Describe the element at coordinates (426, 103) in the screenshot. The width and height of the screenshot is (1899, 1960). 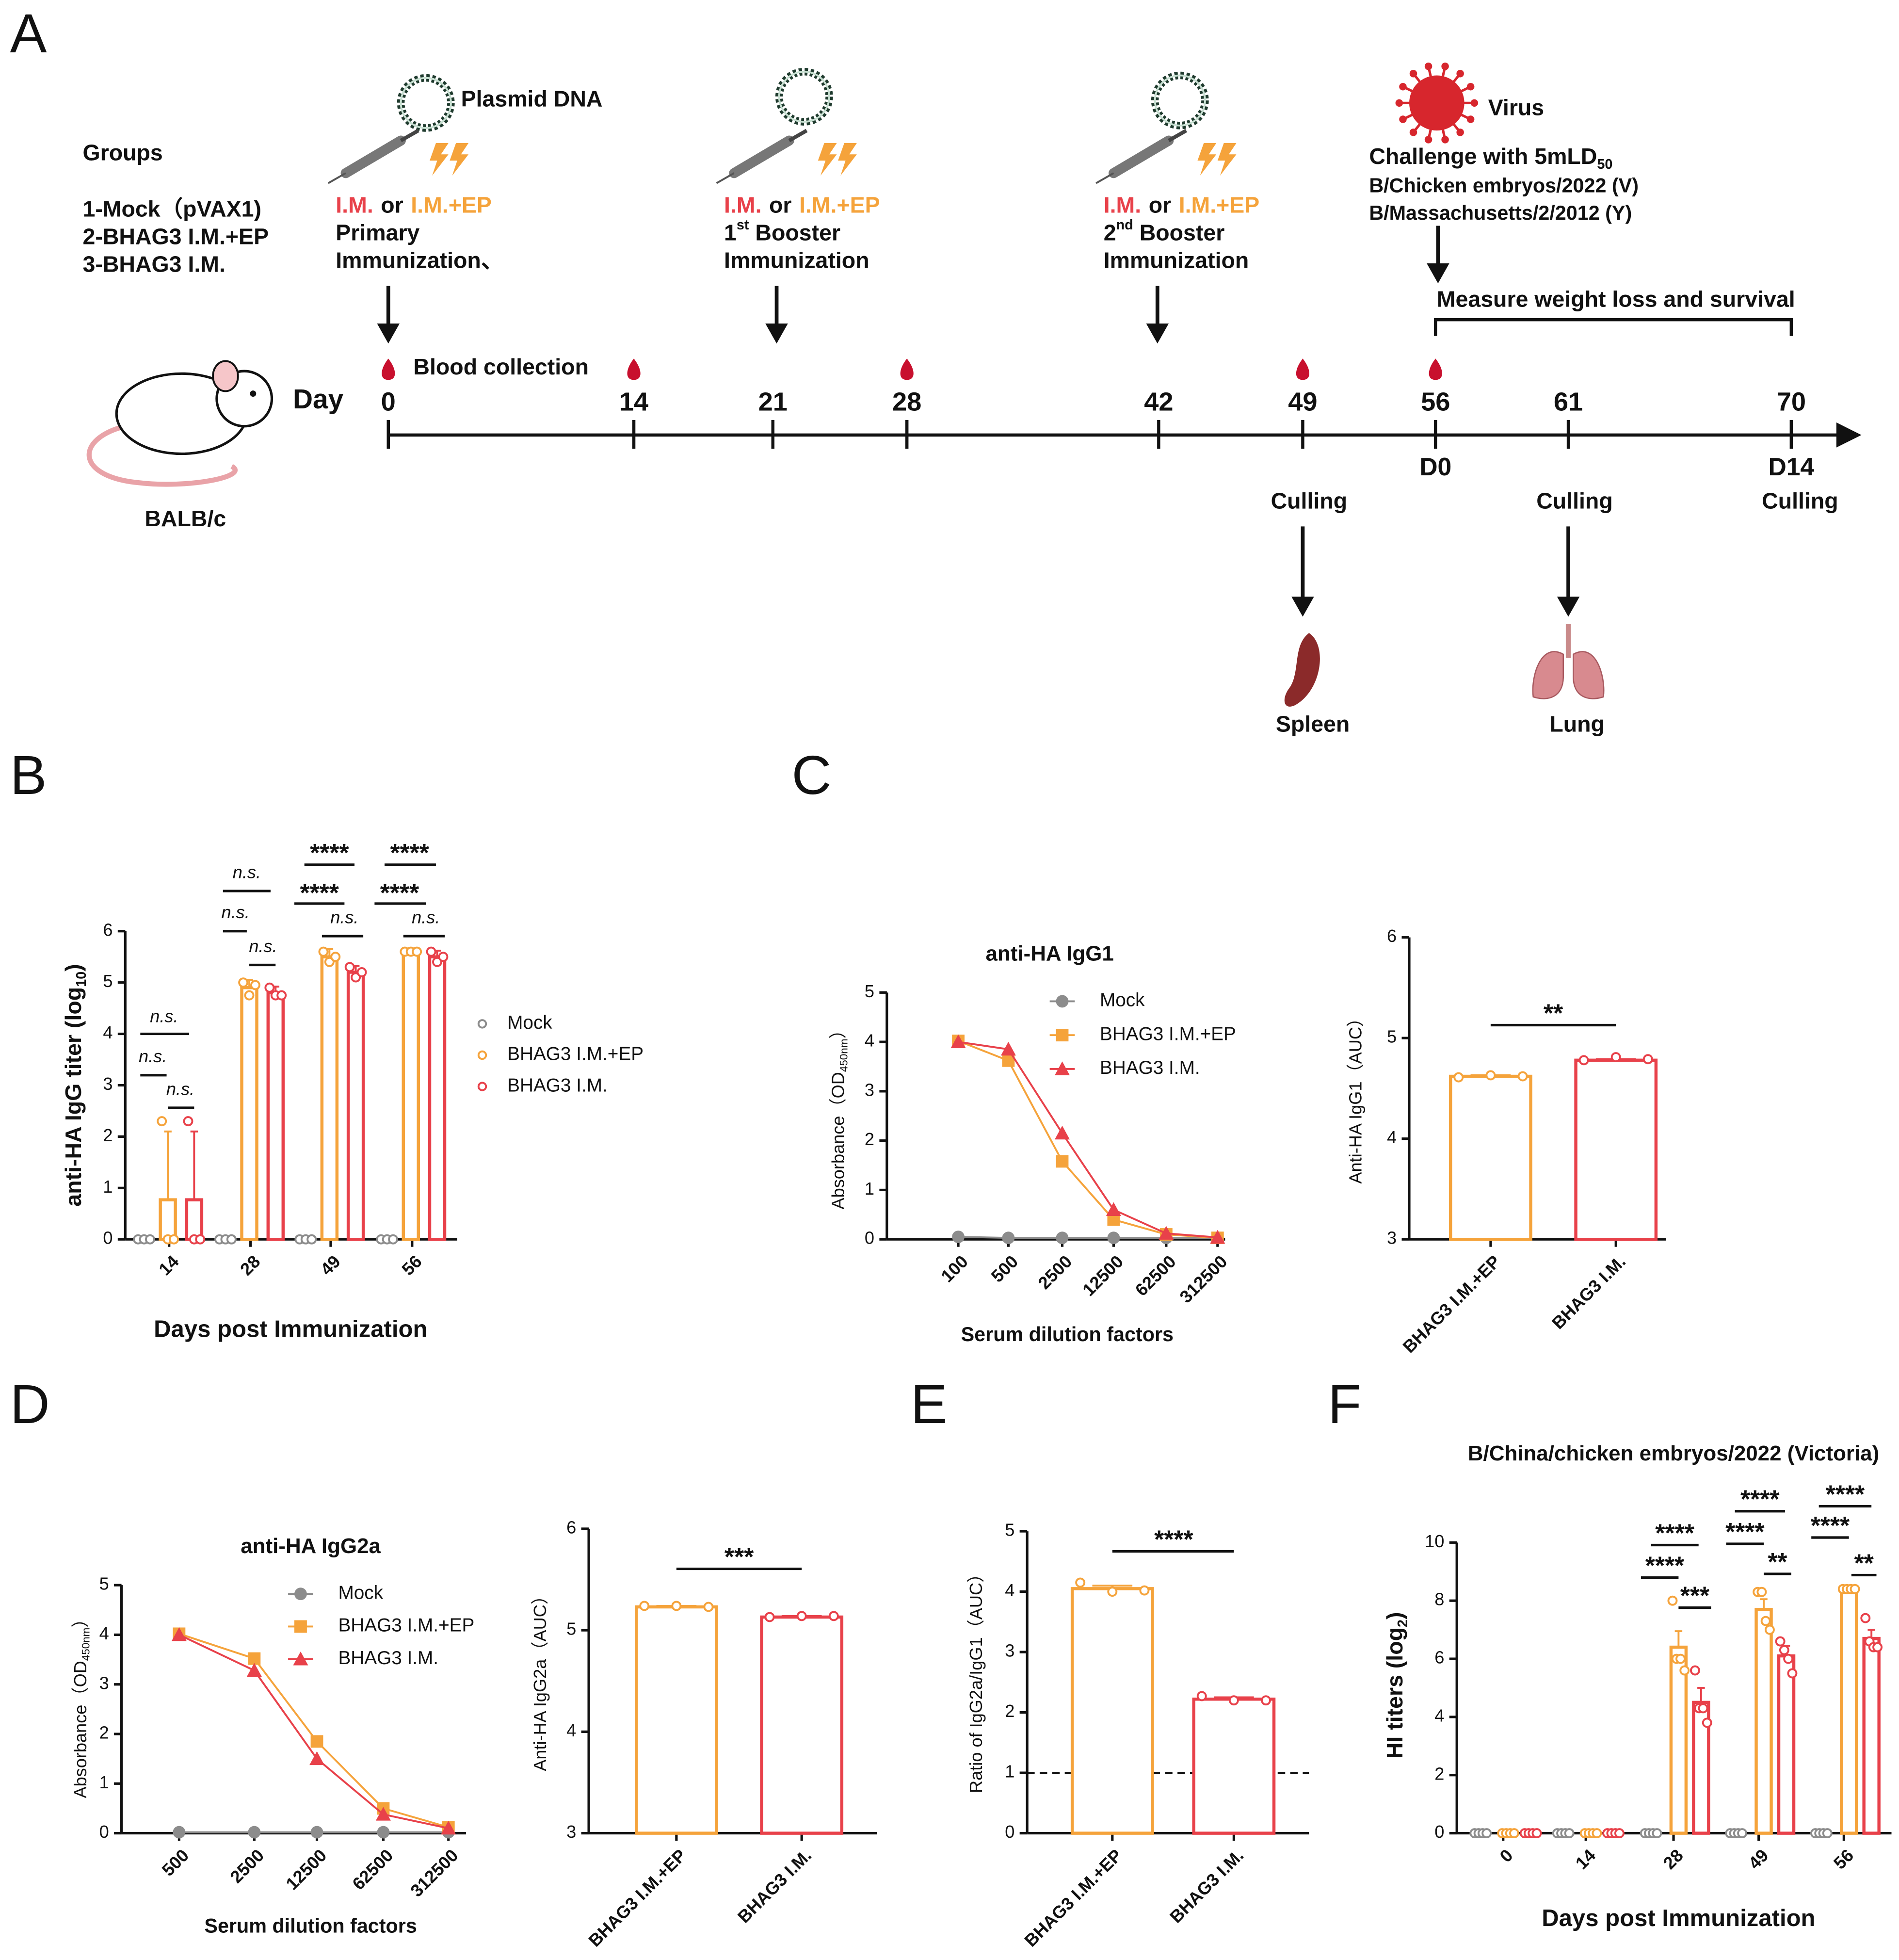
I see `plasmid-icon` at that location.